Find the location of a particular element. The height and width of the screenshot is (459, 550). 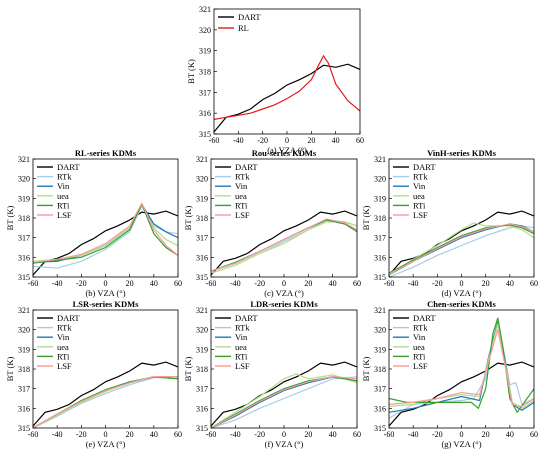

panel-caption: (a) VZA (°) is located at coordinates (287, 150).